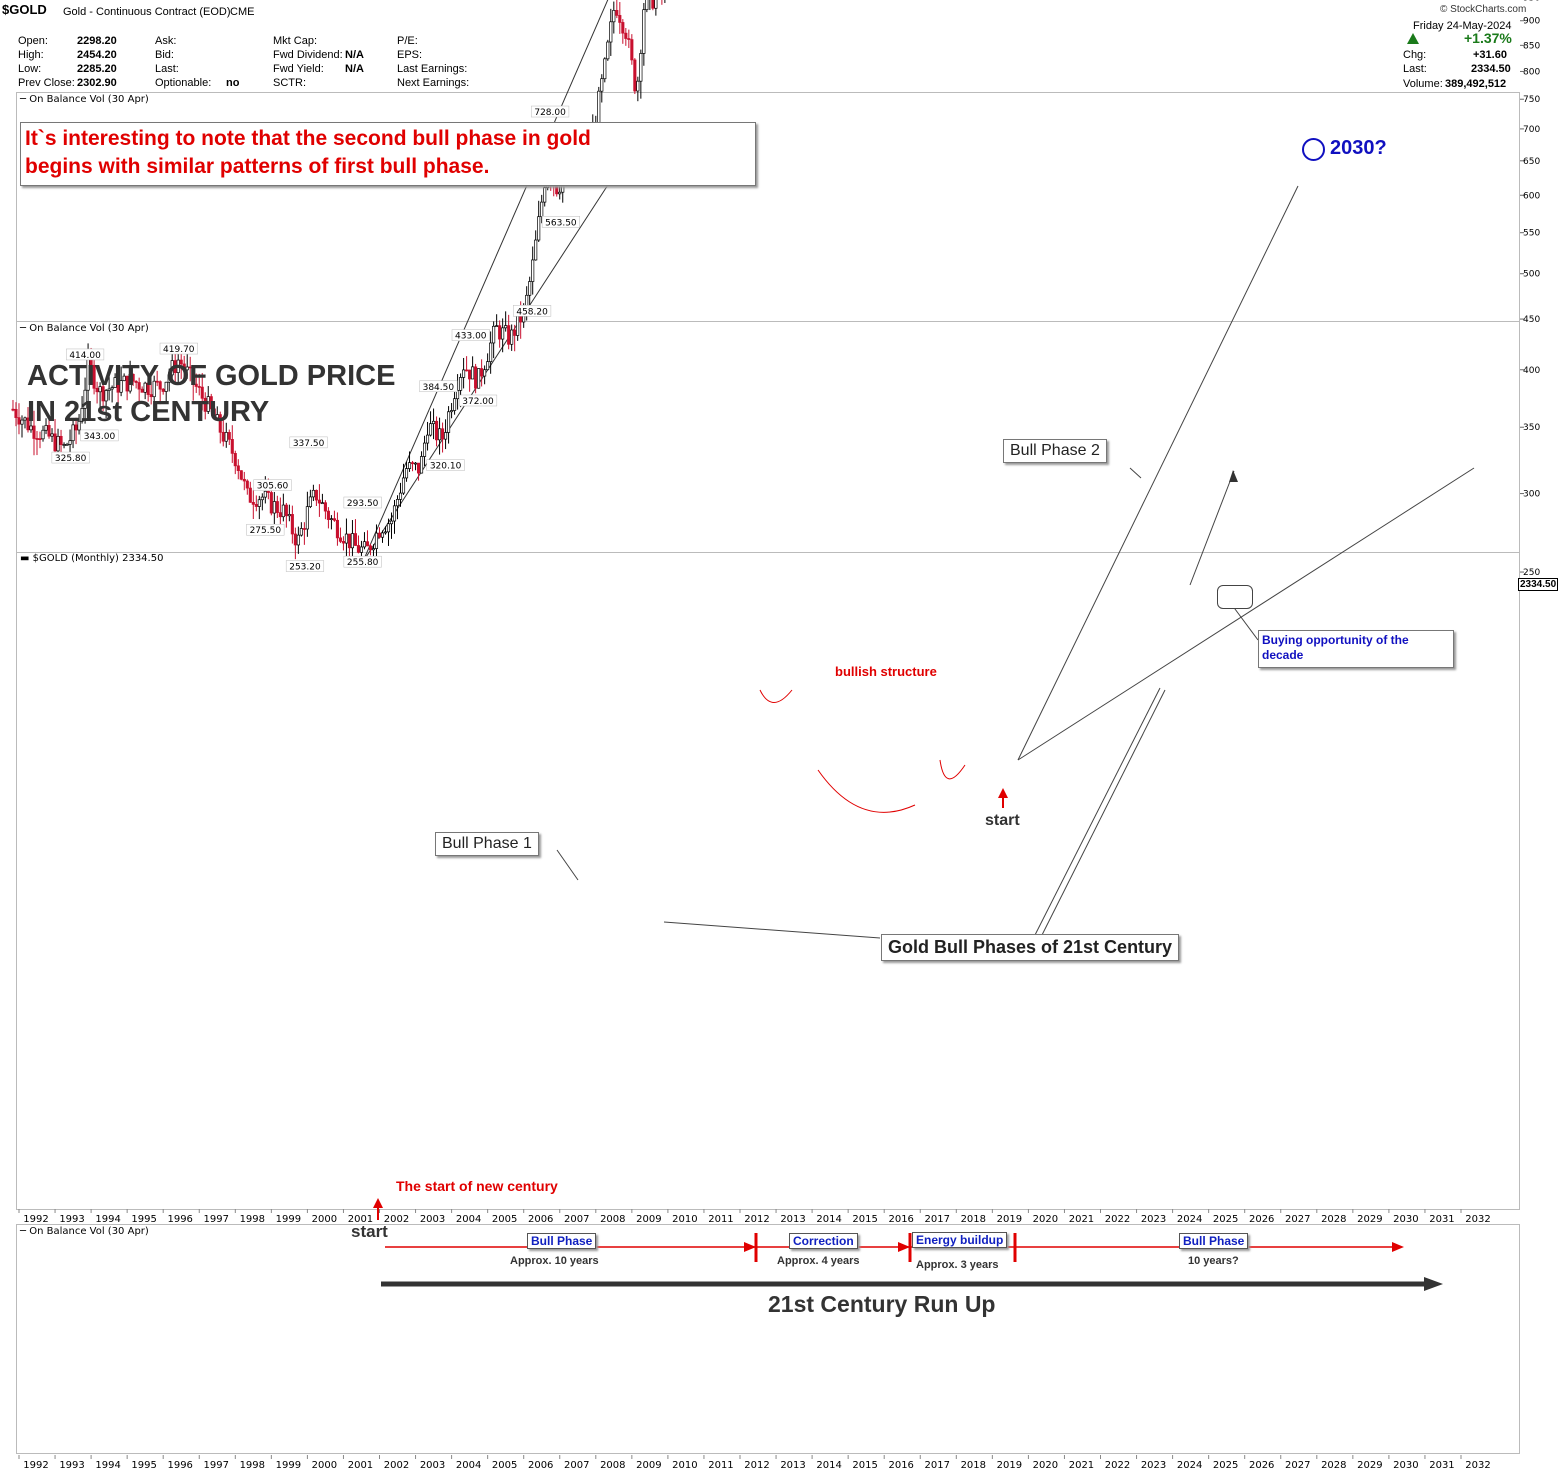 This screenshot has width=1566, height=1470. What do you see at coordinates (1153, 1219) in the screenshot?
I see `x-tick-label: 2023` at bounding box center [1153, 1219].